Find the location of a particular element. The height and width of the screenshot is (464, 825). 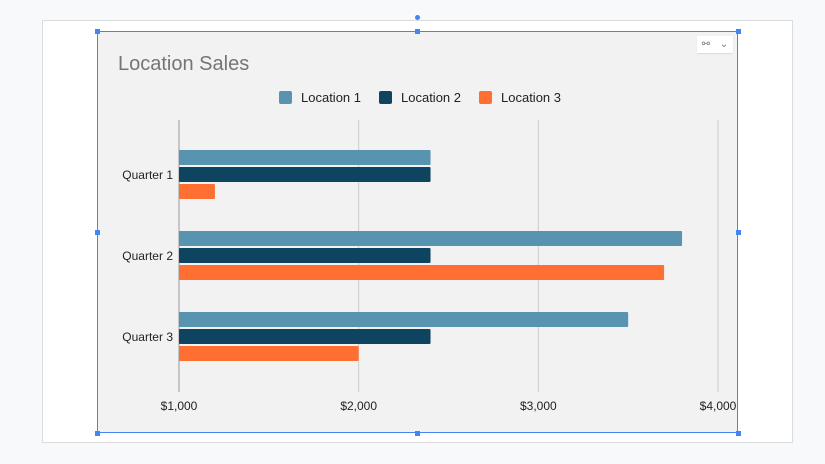

x-tick-label: $1,000 is located at coordinates (179, 406).